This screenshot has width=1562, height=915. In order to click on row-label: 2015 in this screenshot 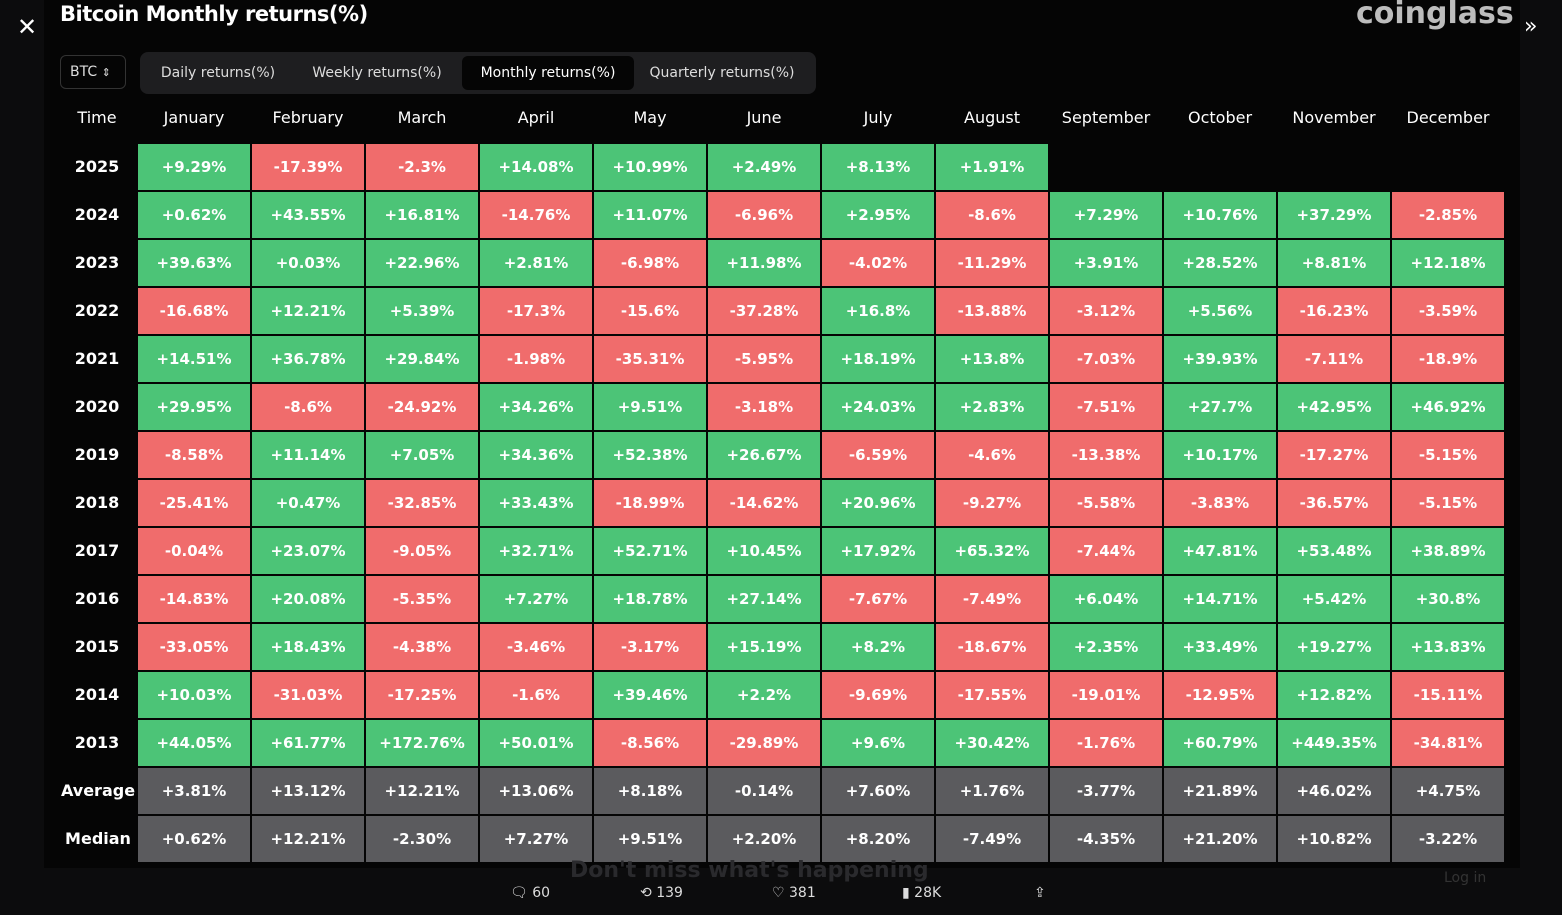, I will do `click(97, 646)`.